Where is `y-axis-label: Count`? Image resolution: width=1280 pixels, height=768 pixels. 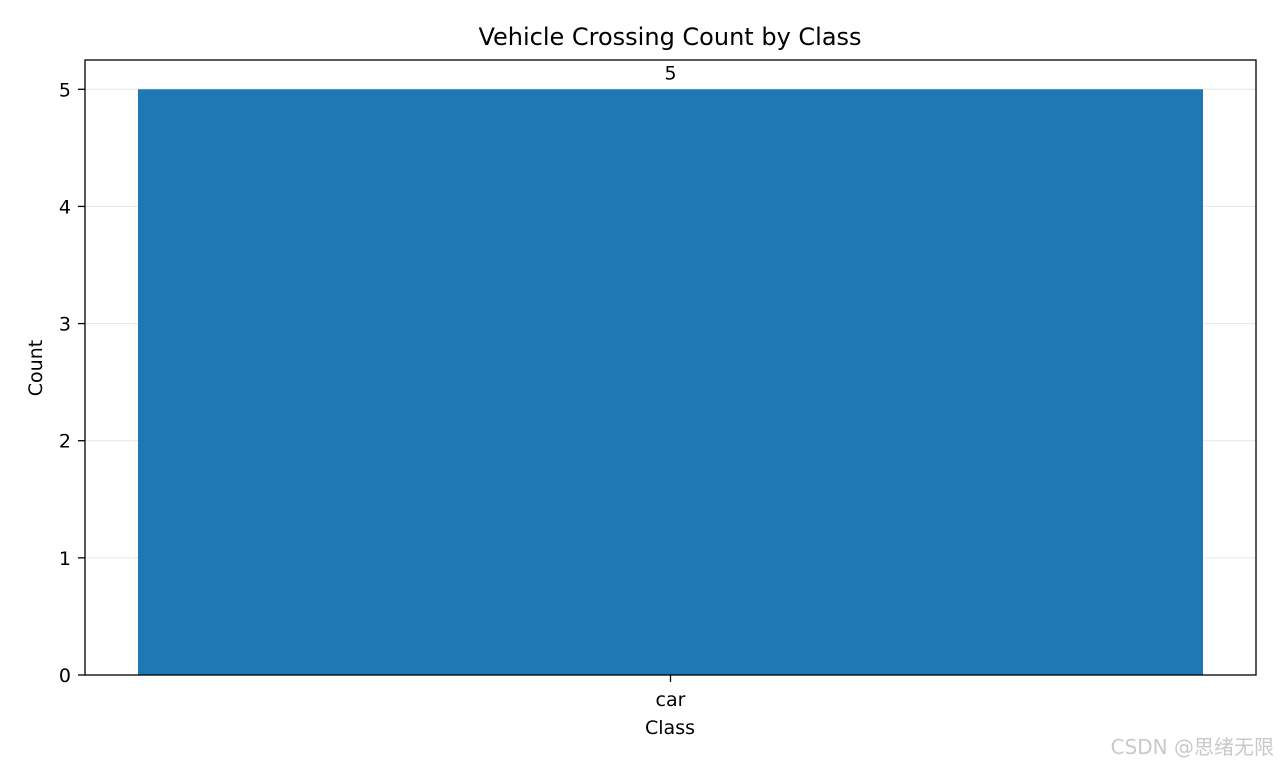 y-axis-label: Count is located at coordinates (36, 368).